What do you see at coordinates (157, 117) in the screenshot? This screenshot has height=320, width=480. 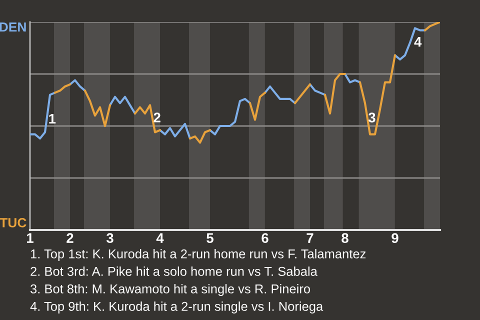 I see `annotation: 2` at bounding box center [157, 117].